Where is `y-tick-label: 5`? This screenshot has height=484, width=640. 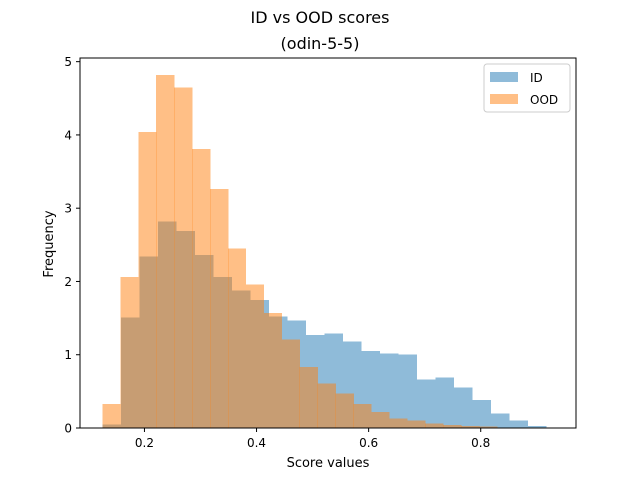 y-tick-label: 5 is located at coordinates (68, 62).